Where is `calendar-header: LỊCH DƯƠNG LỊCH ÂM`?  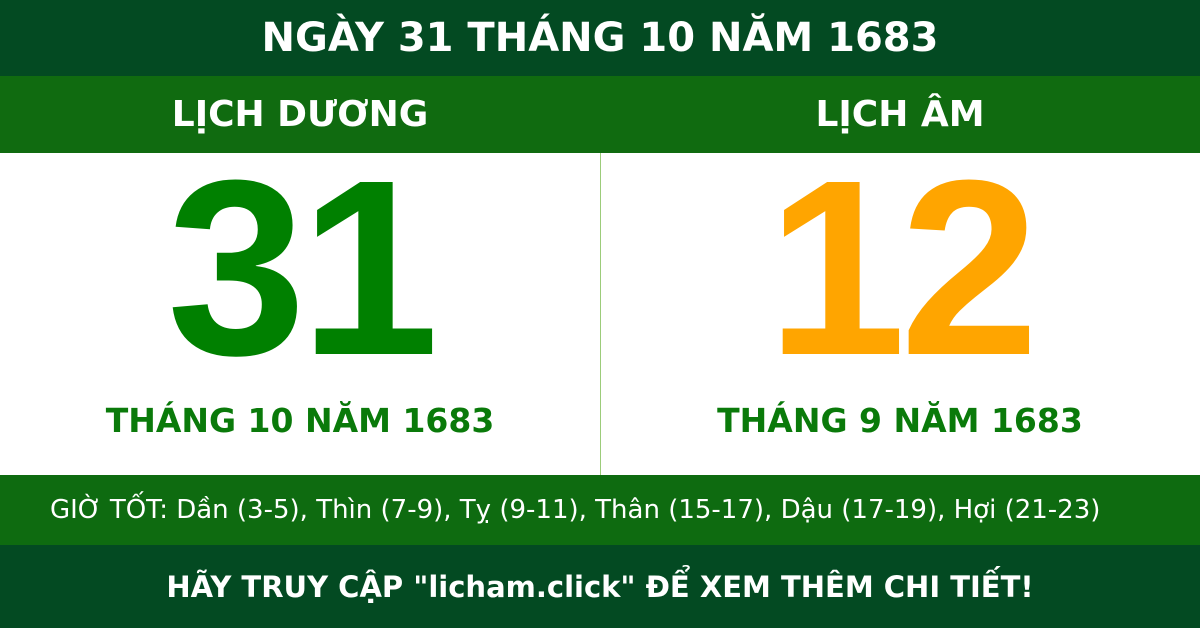 calendar-header: LỊCH DƯƠNG LỊCH ÂM is located at coordinates (600, 114).